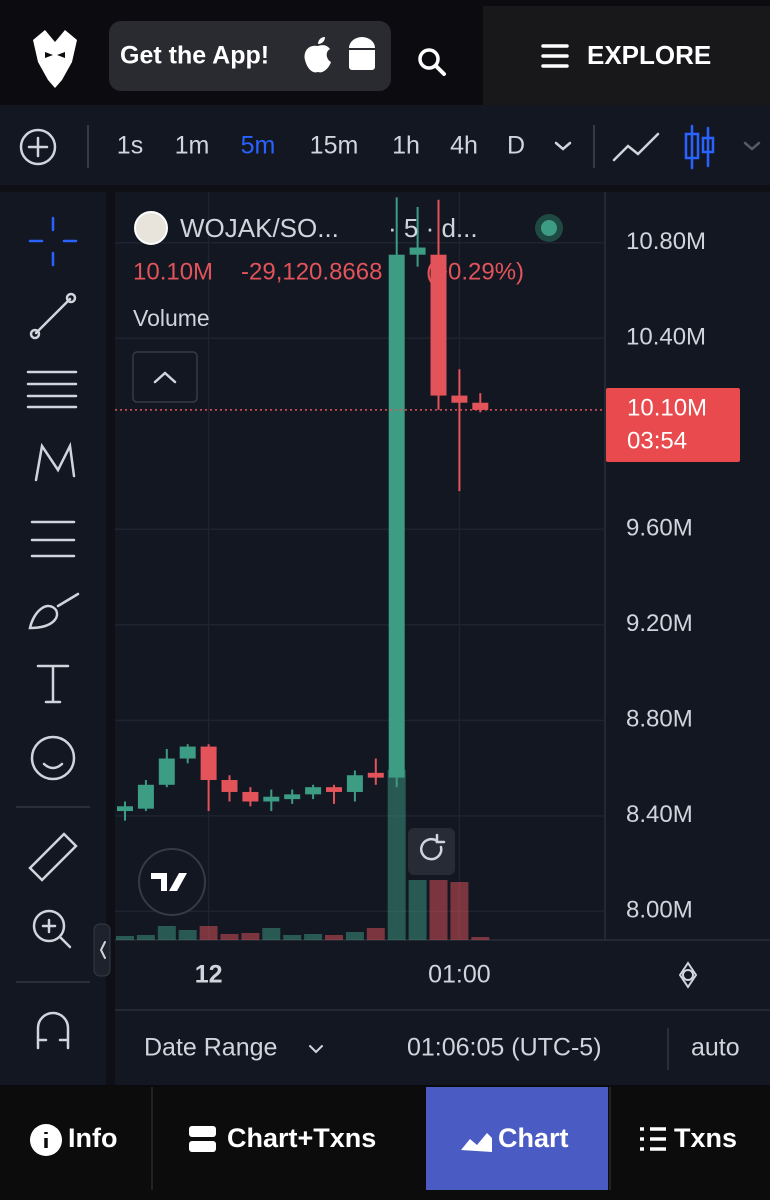  What do you see at coordinates (194, 56) in the screenshot?
I see `get-app-text: Get the App!` at bounding box center [194, 56].